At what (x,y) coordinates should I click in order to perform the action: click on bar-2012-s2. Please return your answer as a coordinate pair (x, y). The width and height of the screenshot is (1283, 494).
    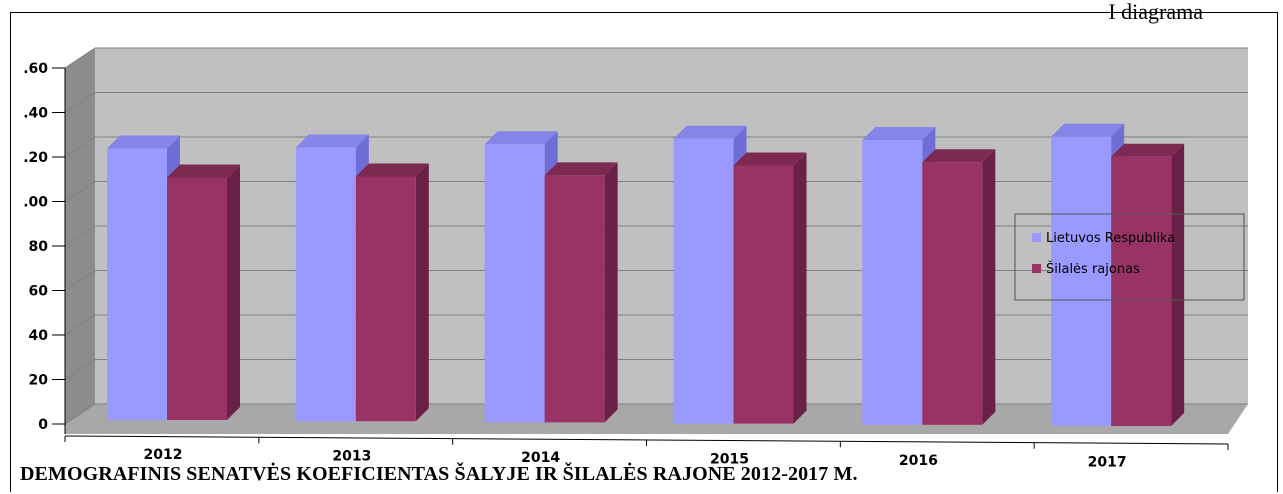
    Looking at the image, I should click on (197, 298).